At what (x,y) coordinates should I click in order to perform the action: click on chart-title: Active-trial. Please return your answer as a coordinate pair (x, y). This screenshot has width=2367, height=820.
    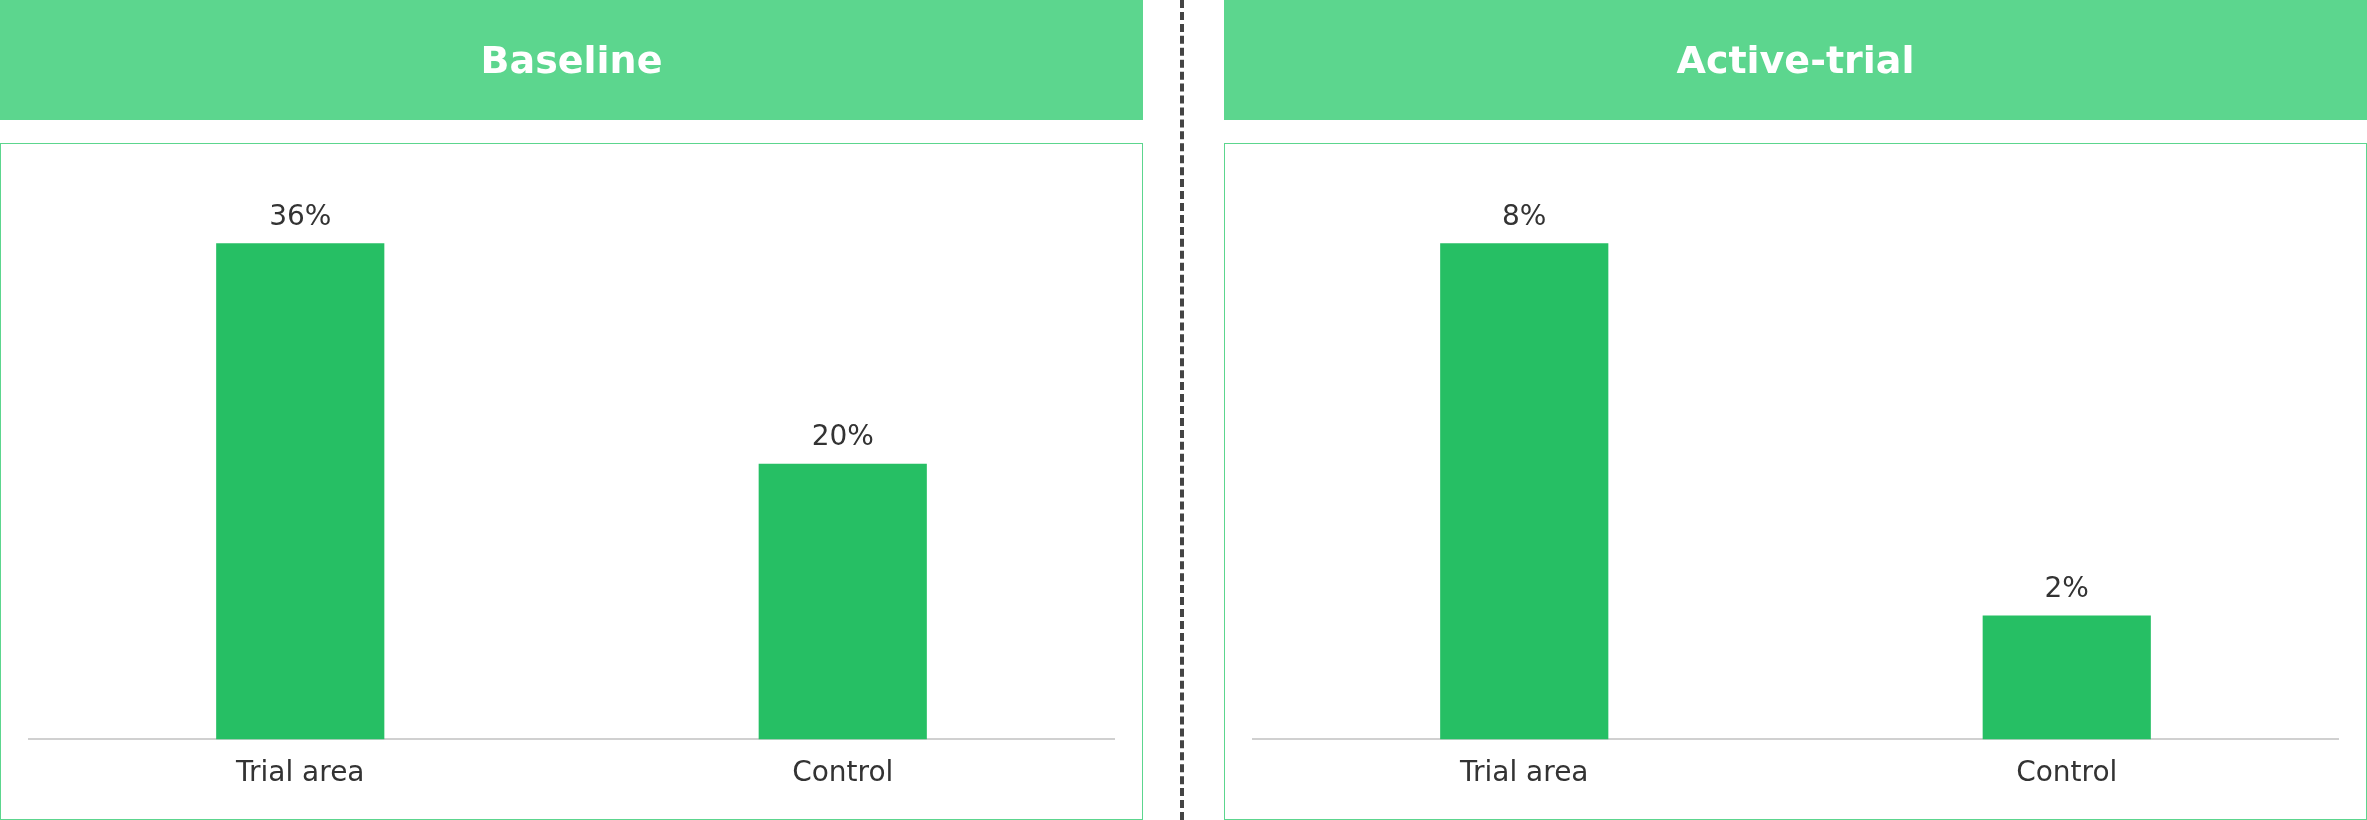
    Looking at the image, I should click on (1795, 60).